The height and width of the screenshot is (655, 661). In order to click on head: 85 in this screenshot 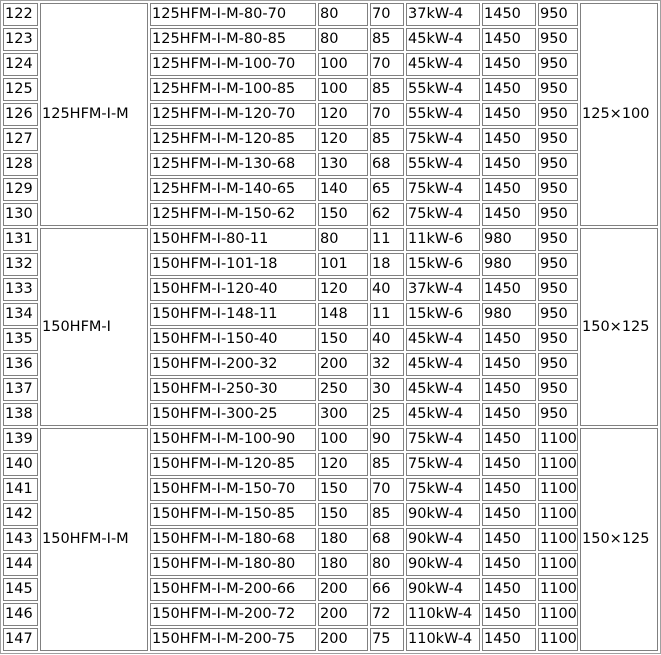, I will do `click(387, 514)`.